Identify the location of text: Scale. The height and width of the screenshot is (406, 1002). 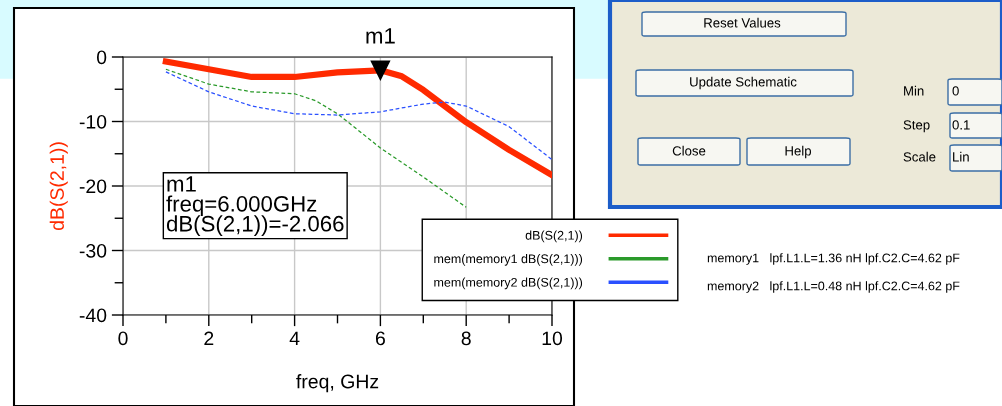
(919, 156).